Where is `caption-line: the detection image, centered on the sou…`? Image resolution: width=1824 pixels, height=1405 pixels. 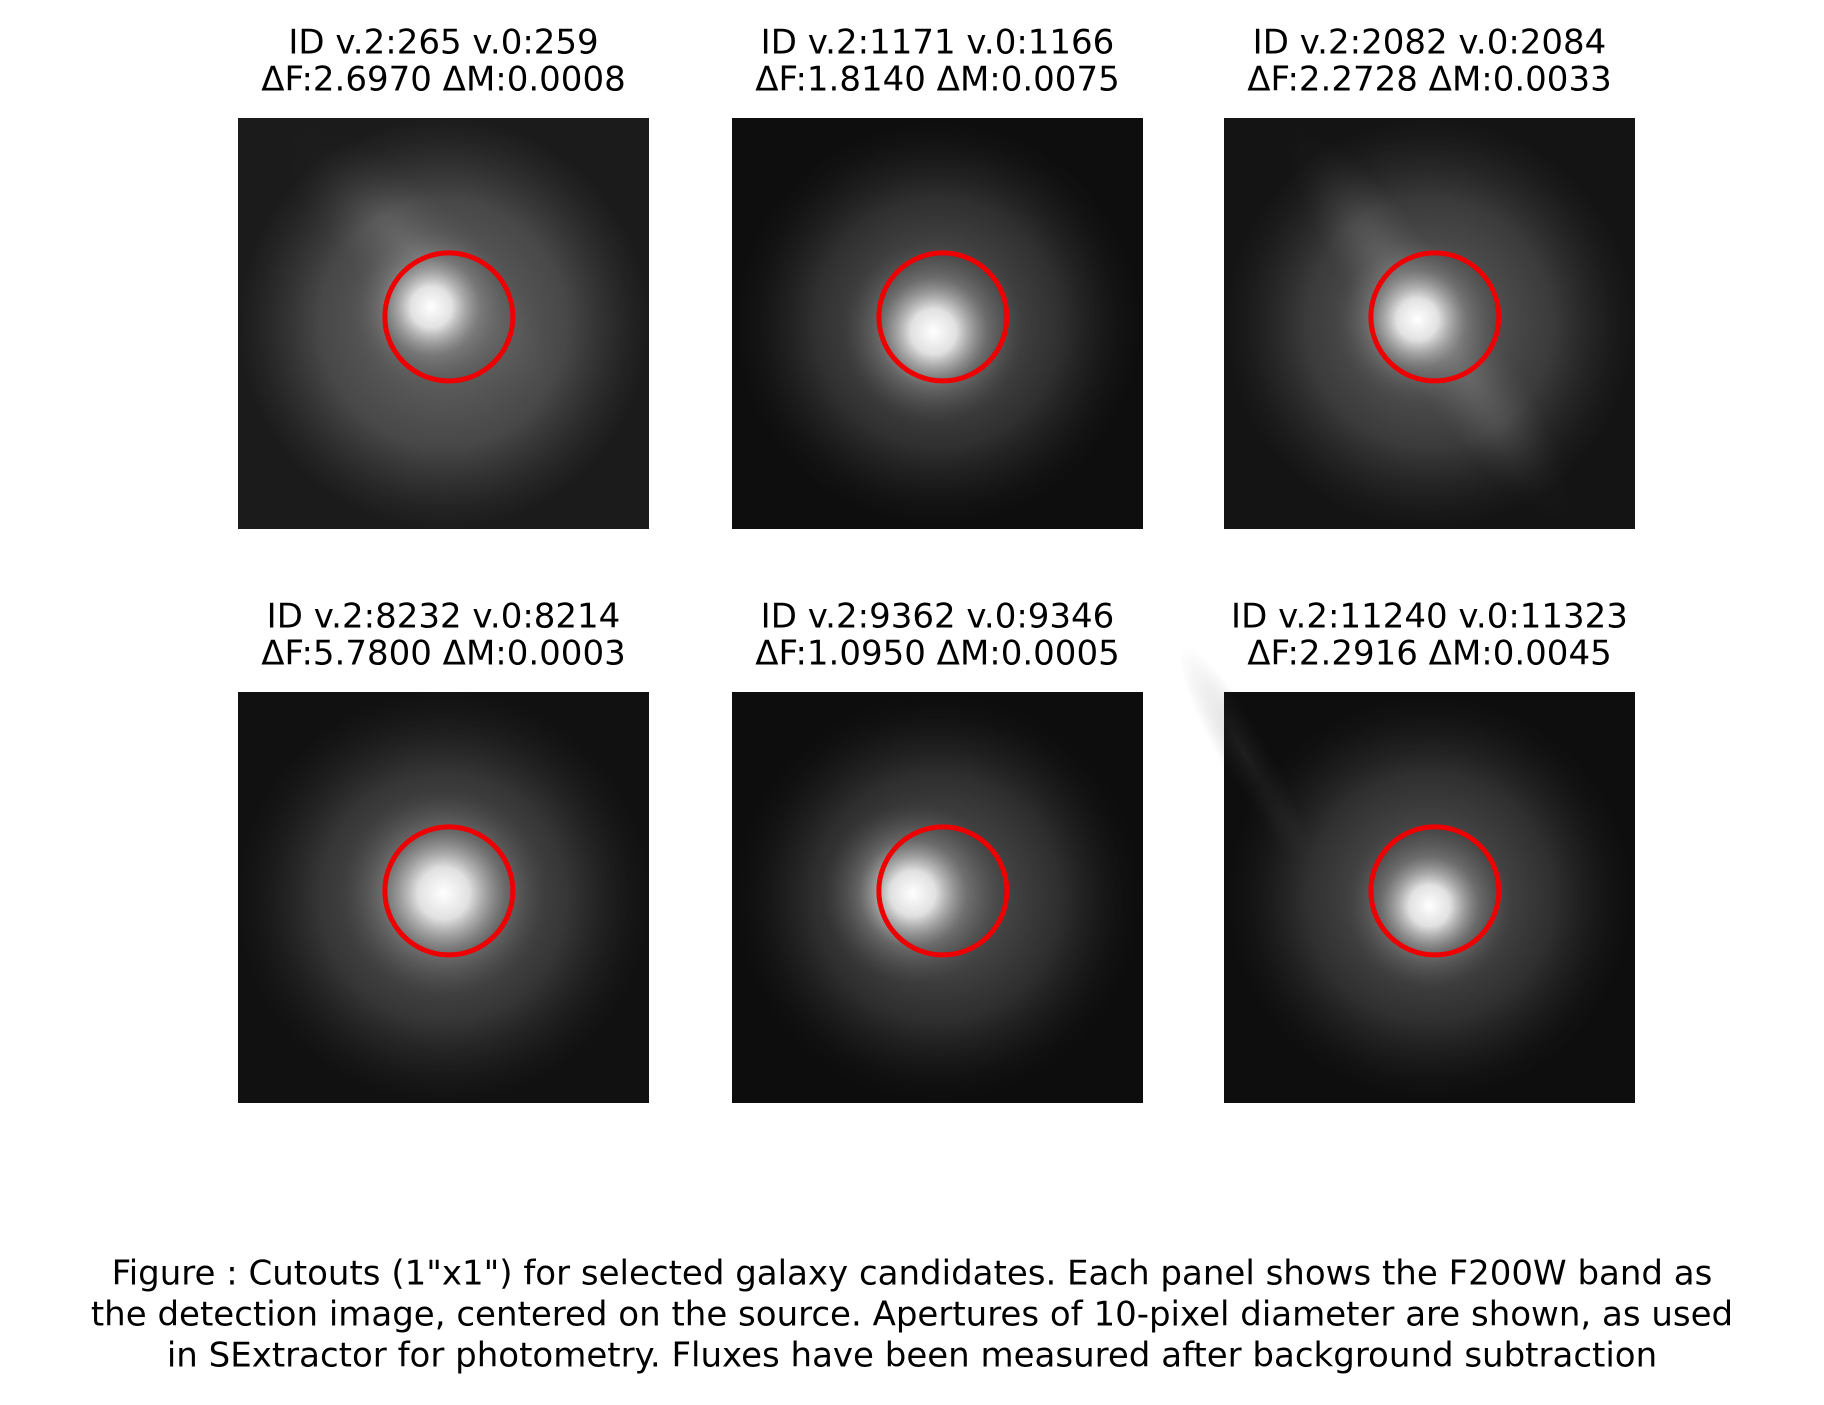
caption-line: the detection image, centered on the sou… is located at coordinates (912, 1315).